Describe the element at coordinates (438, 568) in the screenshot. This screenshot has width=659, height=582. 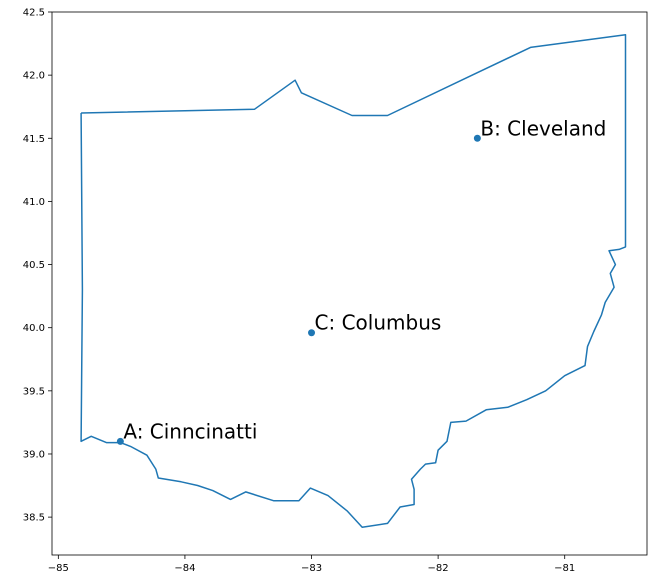
I see `x-tick-label: −82` at that location.